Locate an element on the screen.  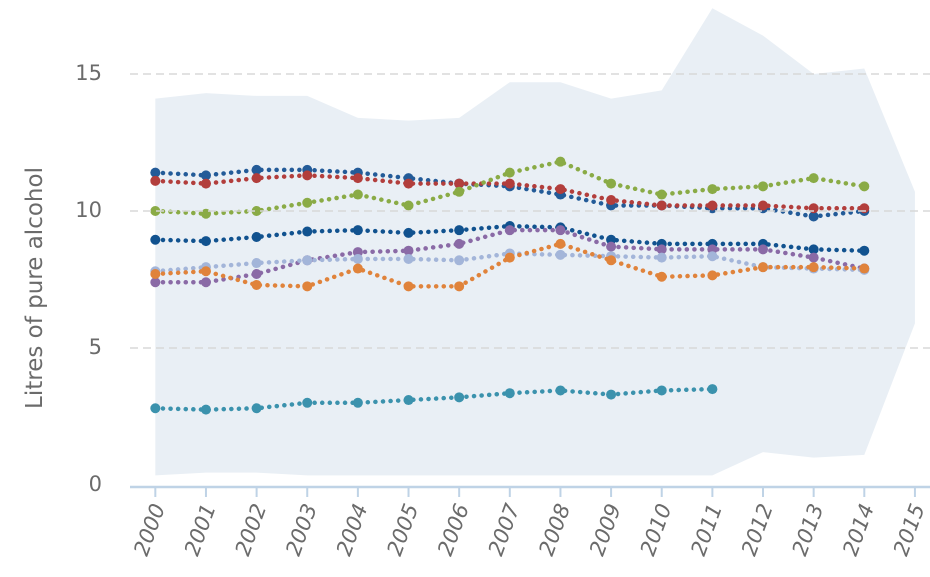
x-tick-label: 2006 is located at coordinates (453, 530).